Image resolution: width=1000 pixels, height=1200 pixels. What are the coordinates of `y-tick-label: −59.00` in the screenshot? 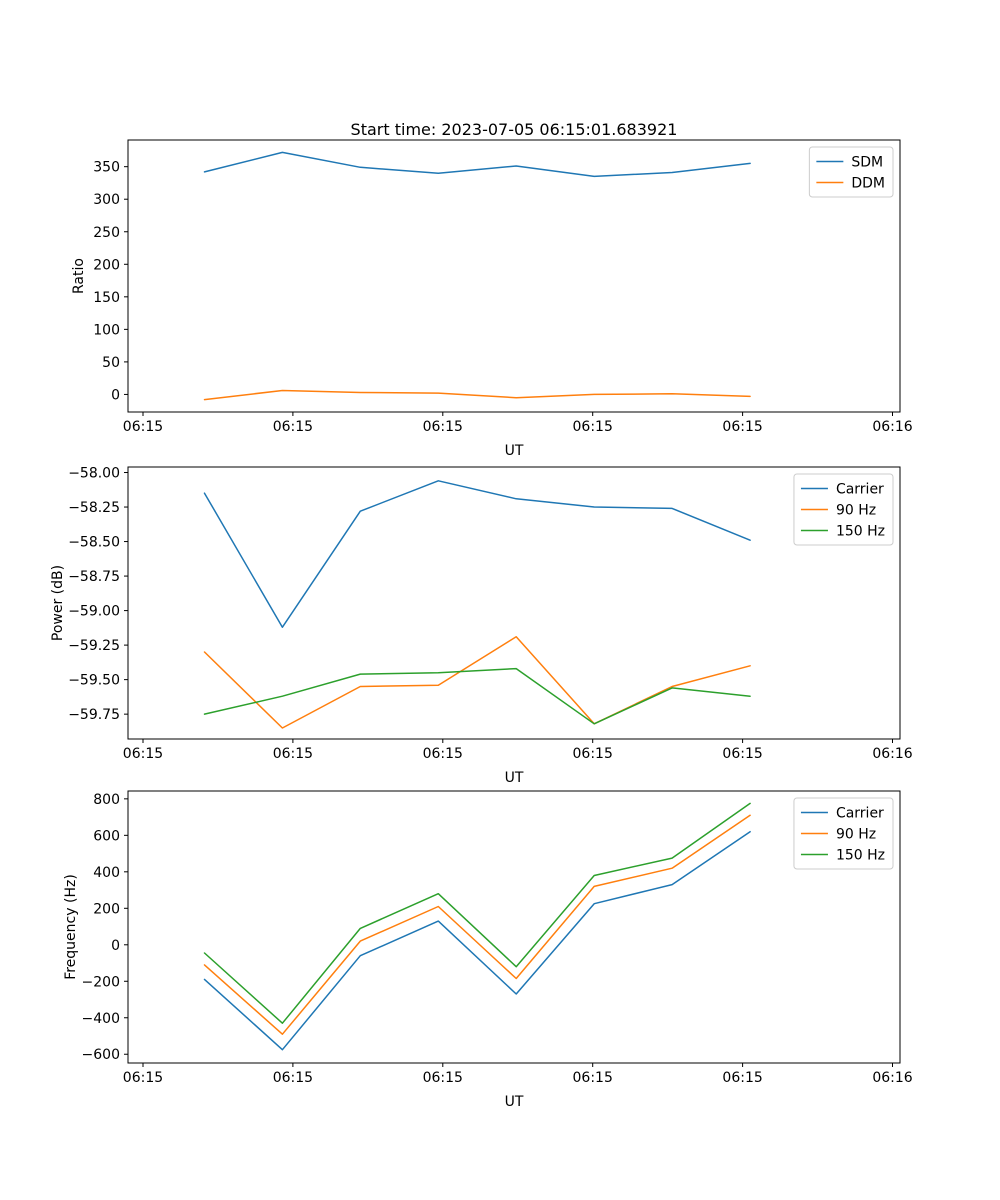 It's located at (94, 612).